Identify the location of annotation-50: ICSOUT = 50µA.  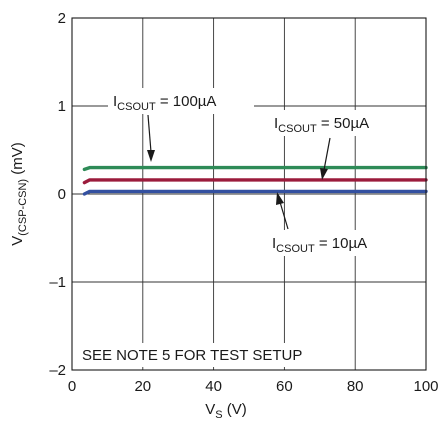
(321, 125).